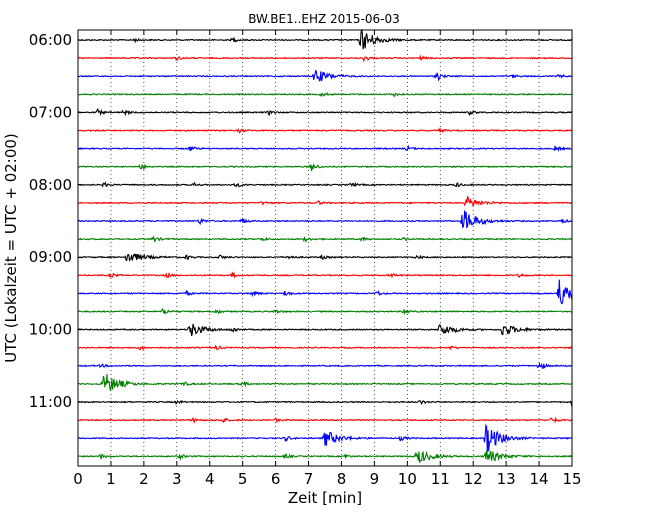 The image size is (650, 520). What do you see at coordinates (325, 498) in the screenshot?
I see `x-axis-label: Zeit [min]` at bounding box center [325, 498].